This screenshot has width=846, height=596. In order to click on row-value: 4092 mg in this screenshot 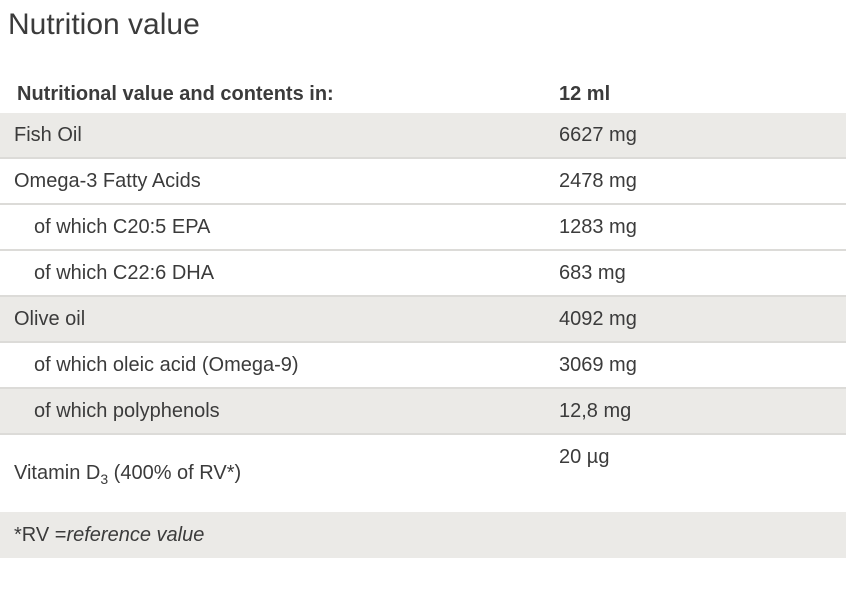, I will do `click(598, 318)`.